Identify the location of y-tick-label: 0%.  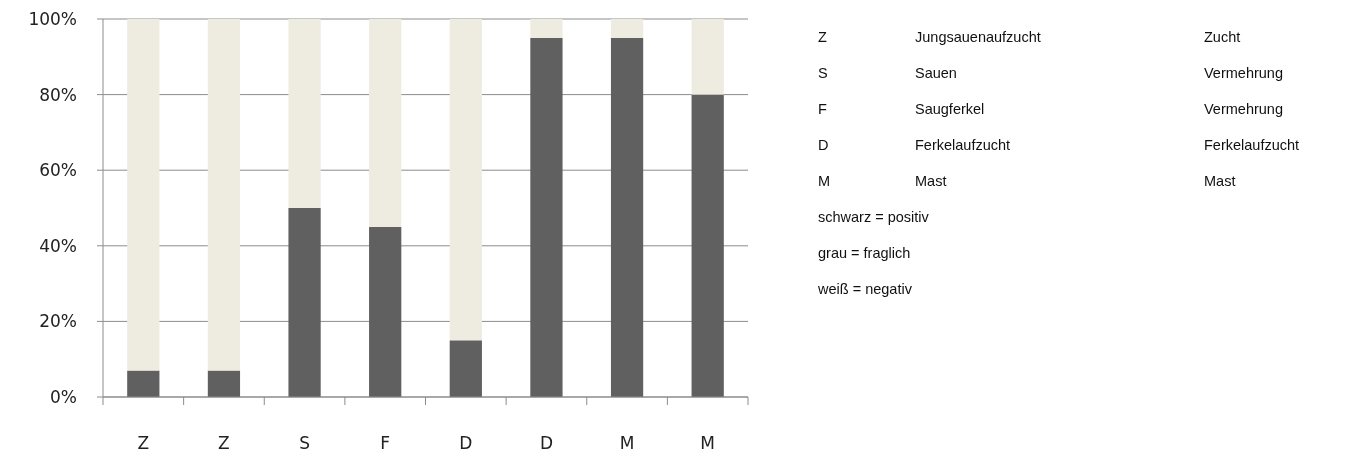
(63, 396).